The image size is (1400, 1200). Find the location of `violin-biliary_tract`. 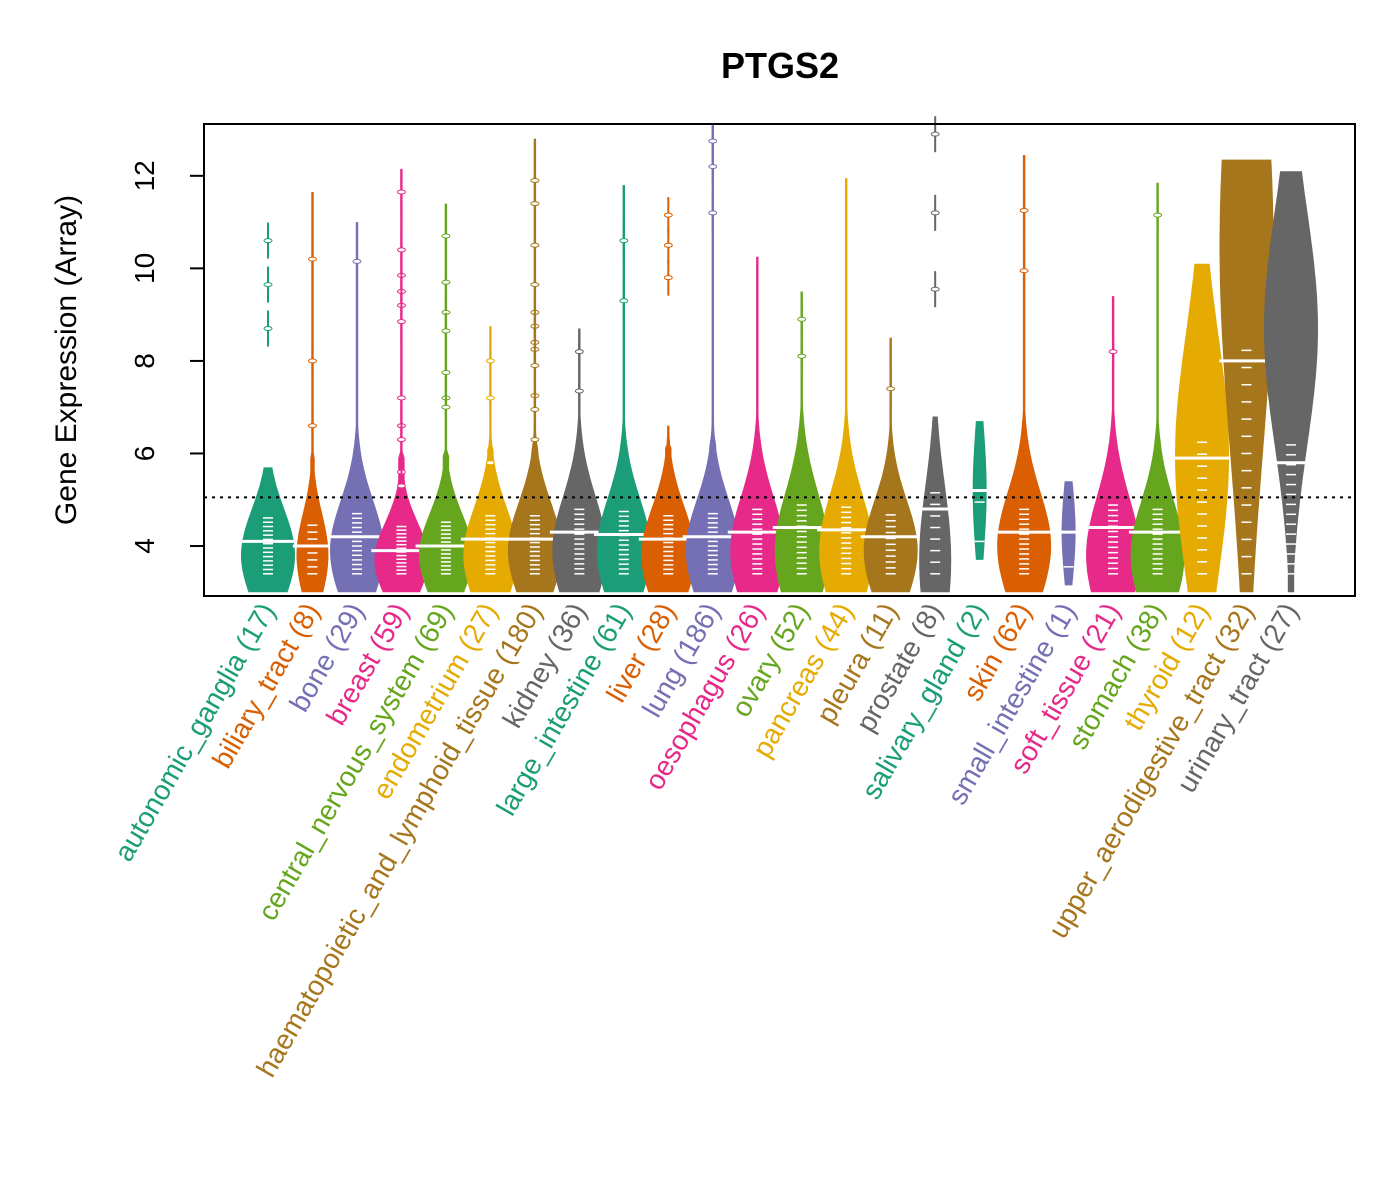

violin-biliary_tract is located at coordinates (312, 392).